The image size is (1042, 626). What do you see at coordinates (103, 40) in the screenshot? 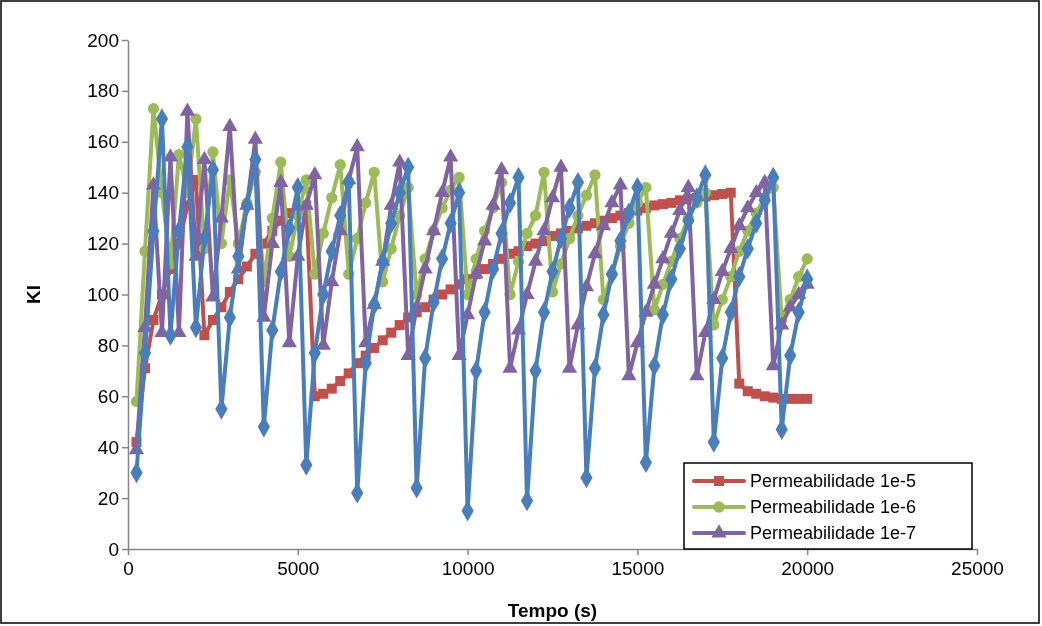
I see `y-tick-label: 200` at bounding box center [103, 40].